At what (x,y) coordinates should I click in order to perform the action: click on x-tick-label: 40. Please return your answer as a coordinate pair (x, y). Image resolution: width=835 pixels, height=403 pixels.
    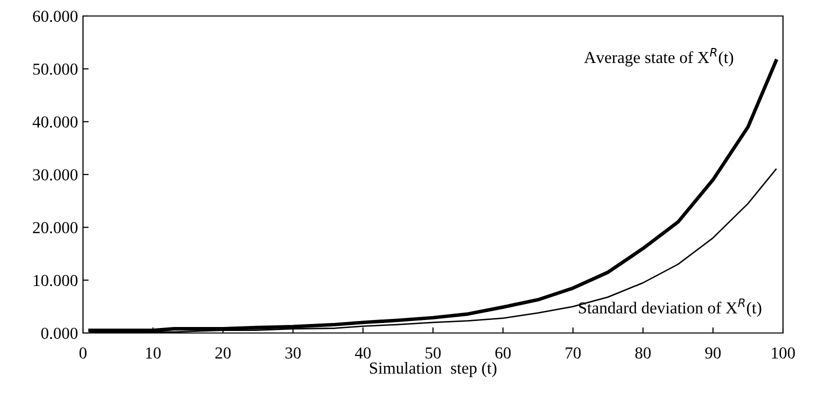
    Looking at the image, I should click on (362, 353).